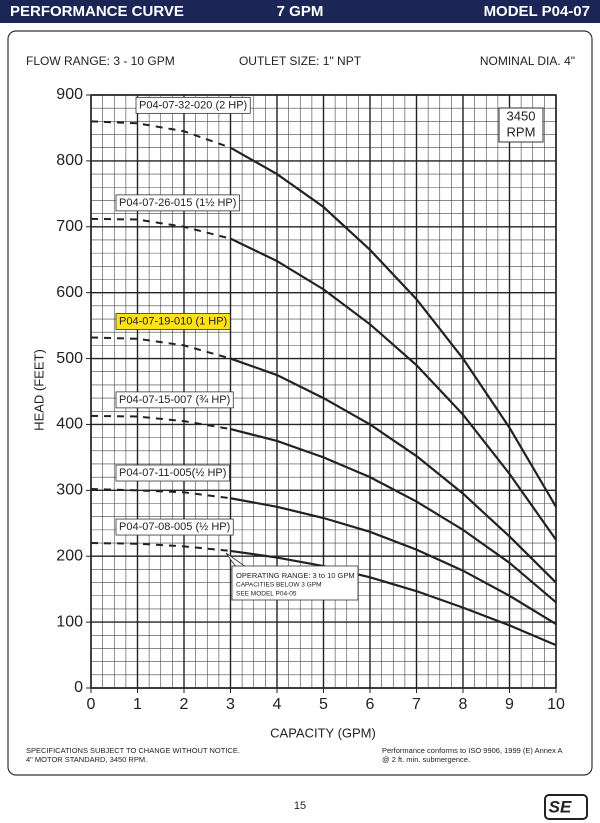  I want to click on annotation-text: SEE MODEL P04-05, so click(266, 594).